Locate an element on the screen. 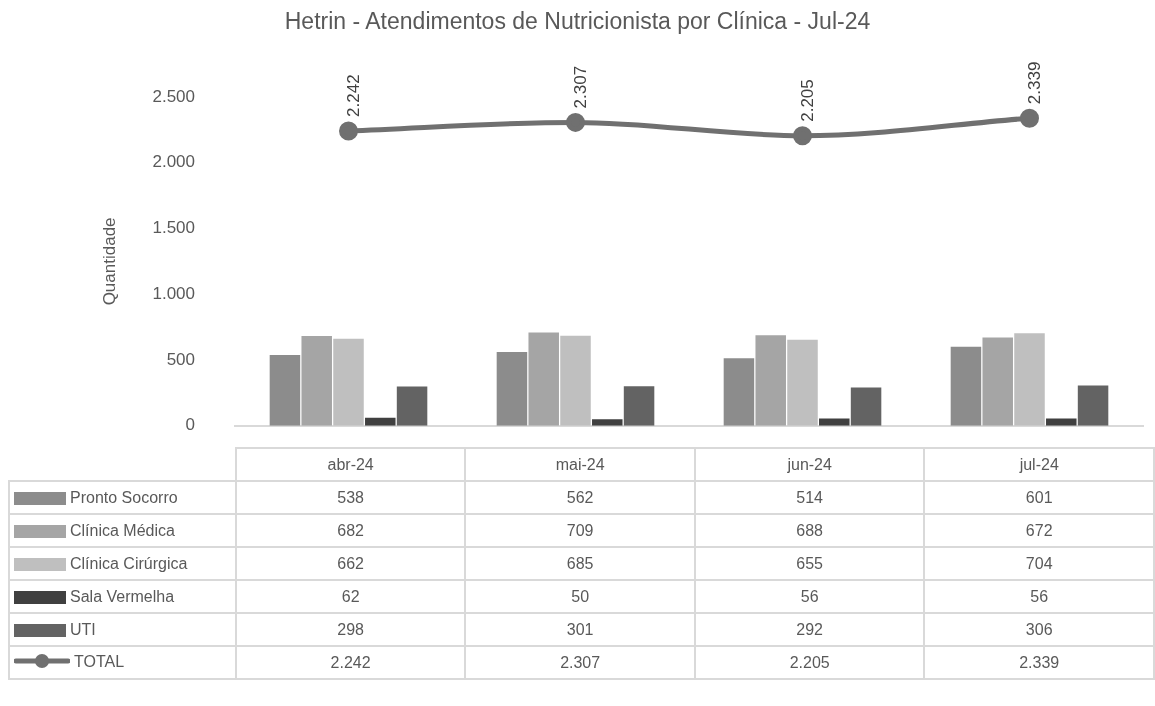  data-label: 682 is located at coordinates (350, 530).